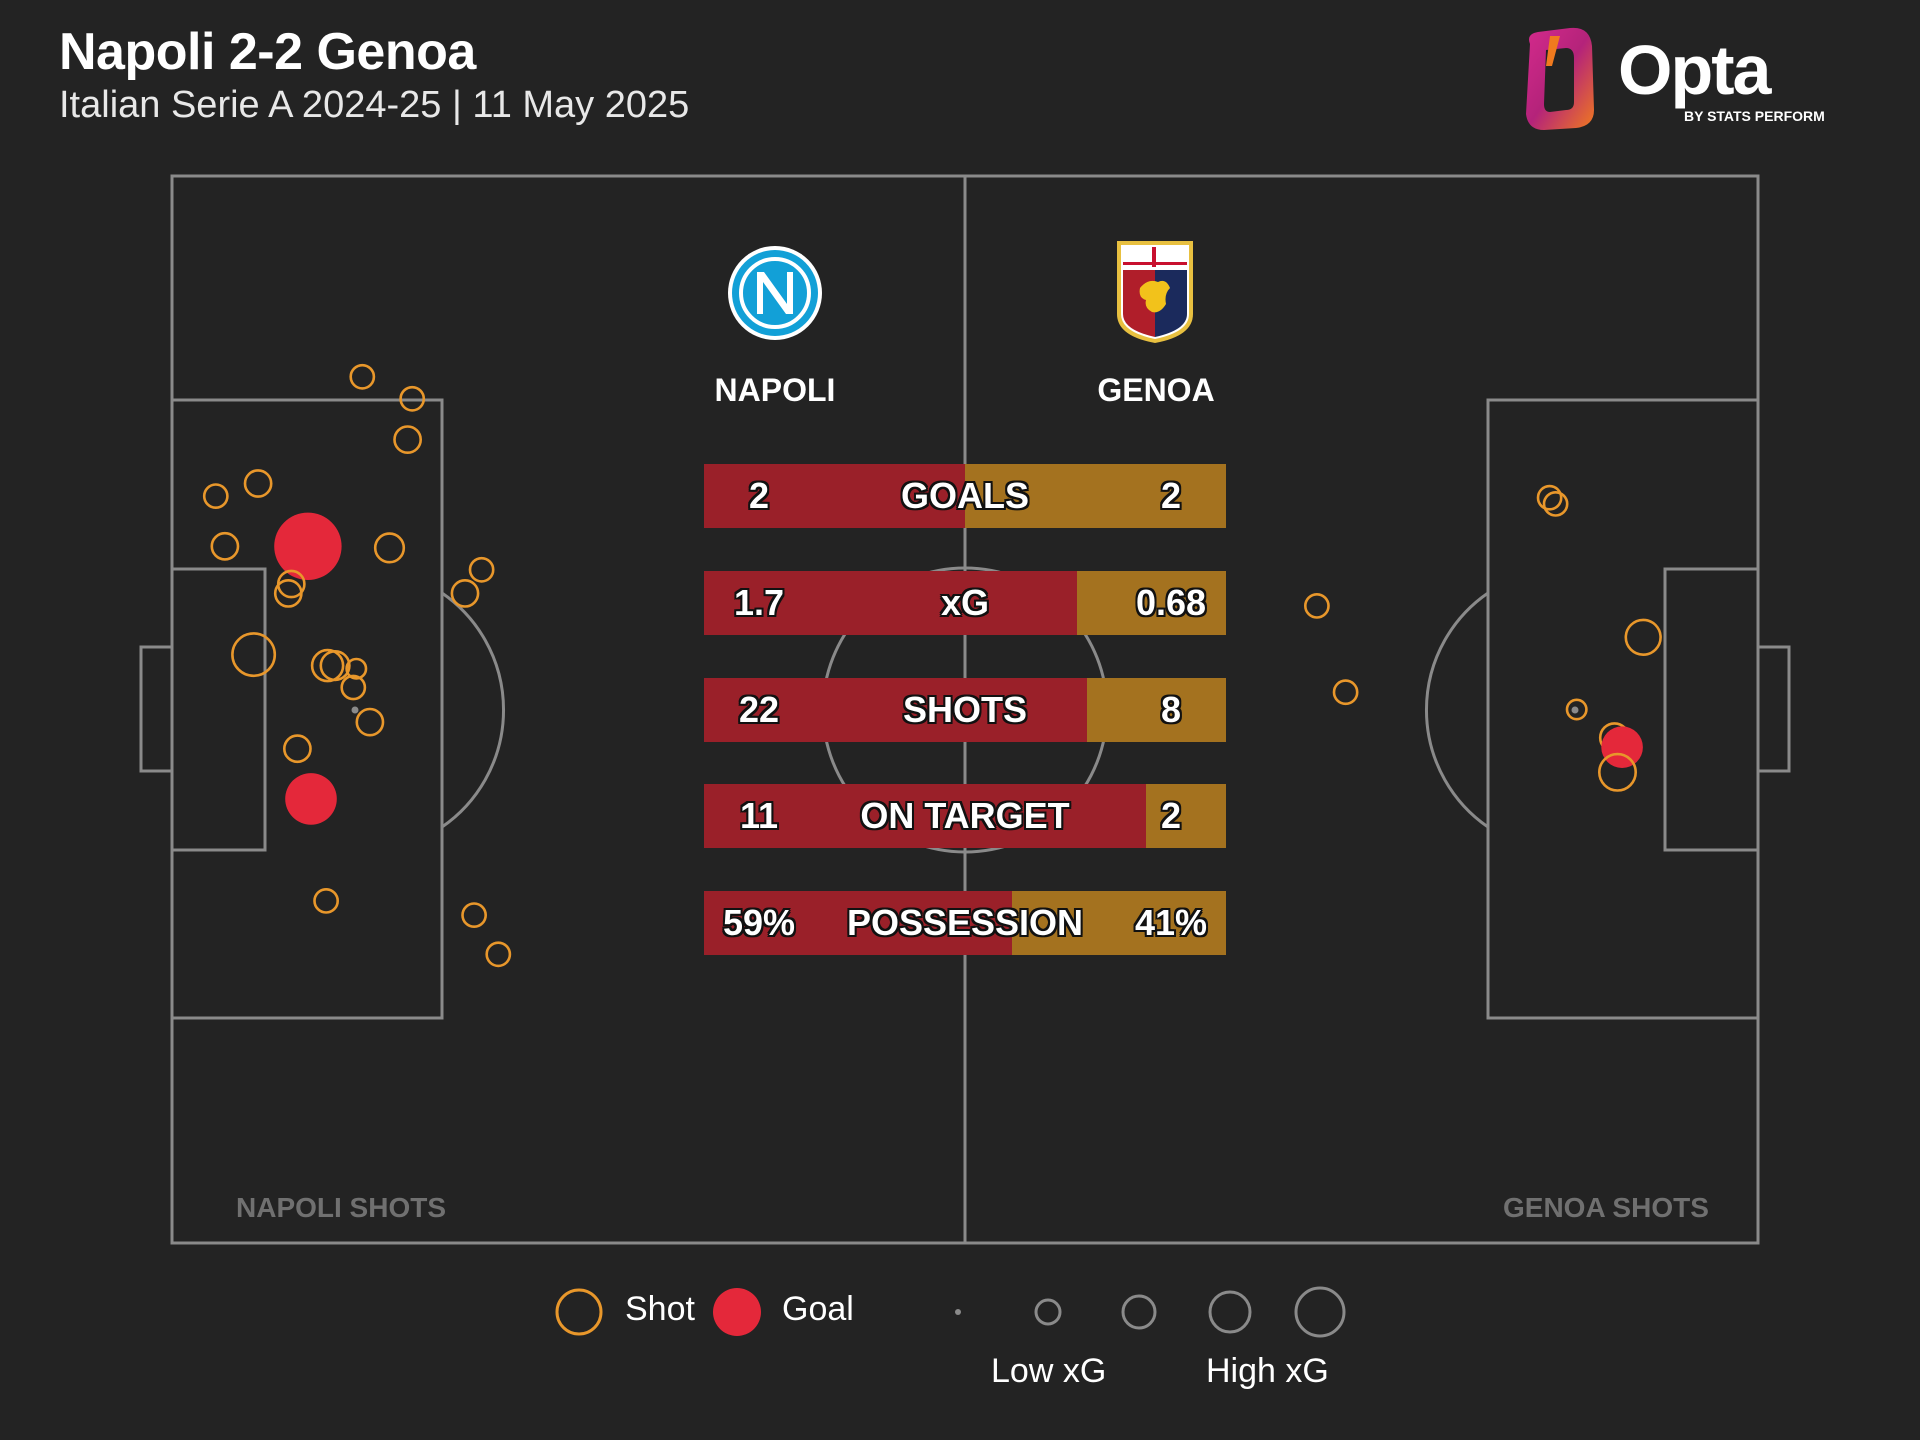 The height and width of the screenshot is (1440, 1920). I want to click on stat-row-shots: 22 SHOTS 8, so click(965, 710).